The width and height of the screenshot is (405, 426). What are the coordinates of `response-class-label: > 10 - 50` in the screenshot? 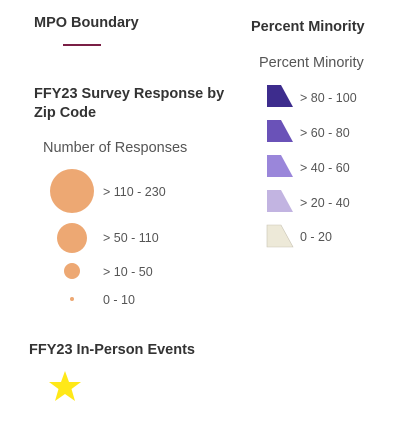 It's located at (128, 272).